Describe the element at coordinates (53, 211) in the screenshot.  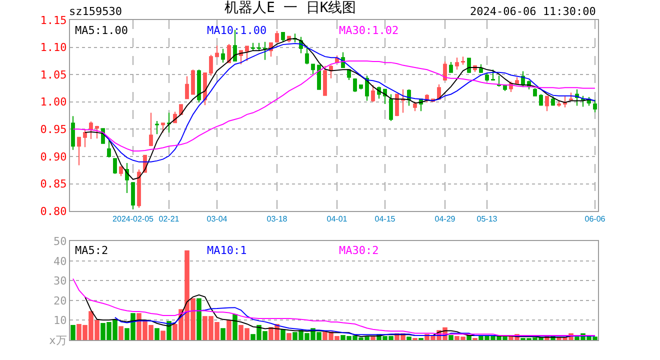
I see `y-tick-label: 0.80` at that location.